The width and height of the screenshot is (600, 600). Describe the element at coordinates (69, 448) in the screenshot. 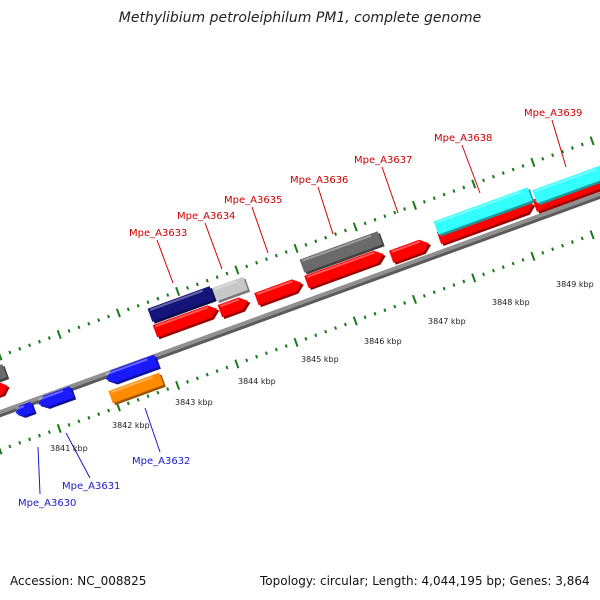

I see `scale-label: 3841 kbp` at that location.